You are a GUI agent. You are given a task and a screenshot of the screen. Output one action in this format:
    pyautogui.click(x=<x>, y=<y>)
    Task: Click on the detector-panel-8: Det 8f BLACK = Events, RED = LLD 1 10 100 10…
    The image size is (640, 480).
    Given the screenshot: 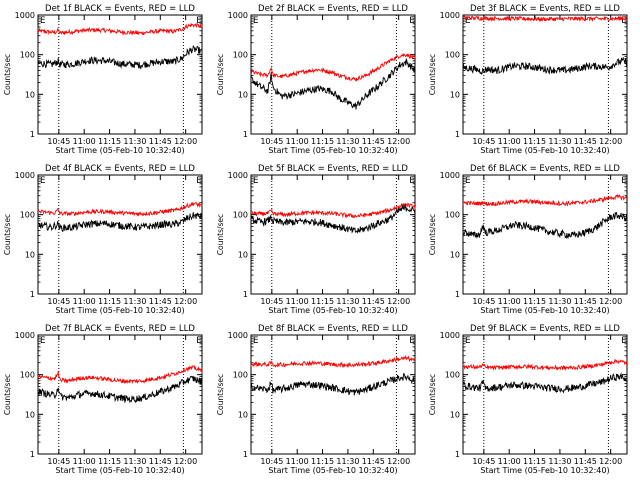 What is the action you would take?
    pyautogui.click(x=316, y=399)
    